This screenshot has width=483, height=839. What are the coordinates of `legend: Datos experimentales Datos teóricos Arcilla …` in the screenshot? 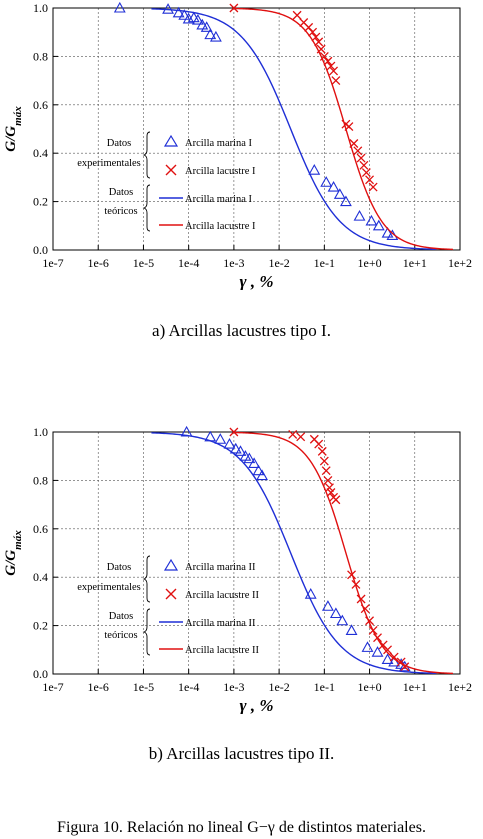 It's located at (168, 605).